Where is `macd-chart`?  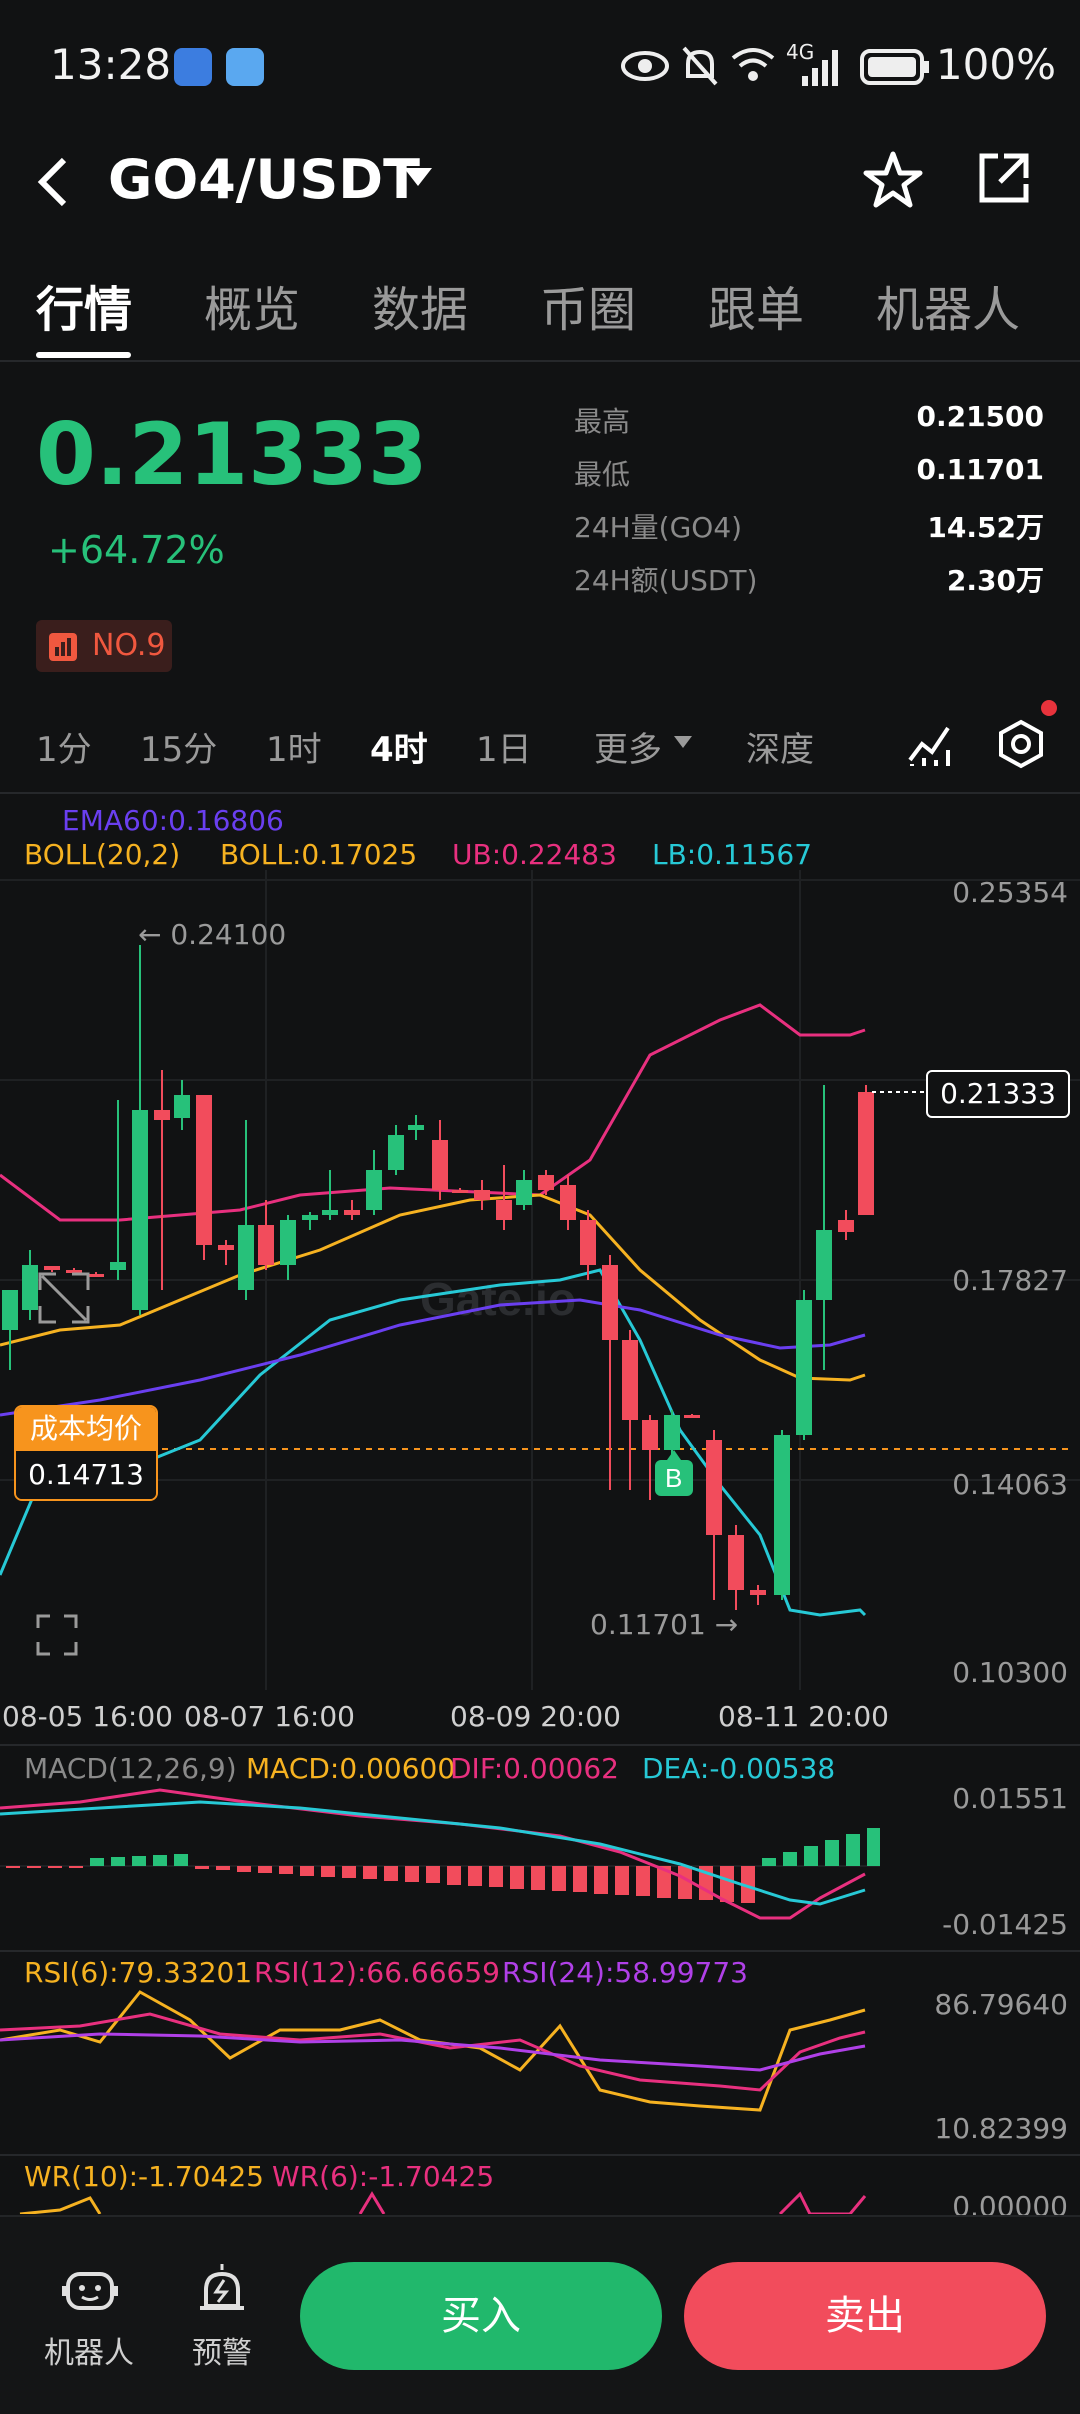 macd-chart is located at coordinates (440, 1865).